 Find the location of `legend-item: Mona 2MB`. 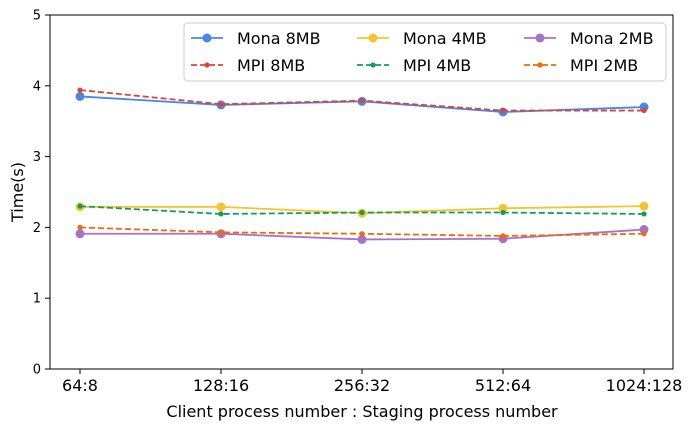

legend-item: Mona 2MB is located at coordinates (589, 38).